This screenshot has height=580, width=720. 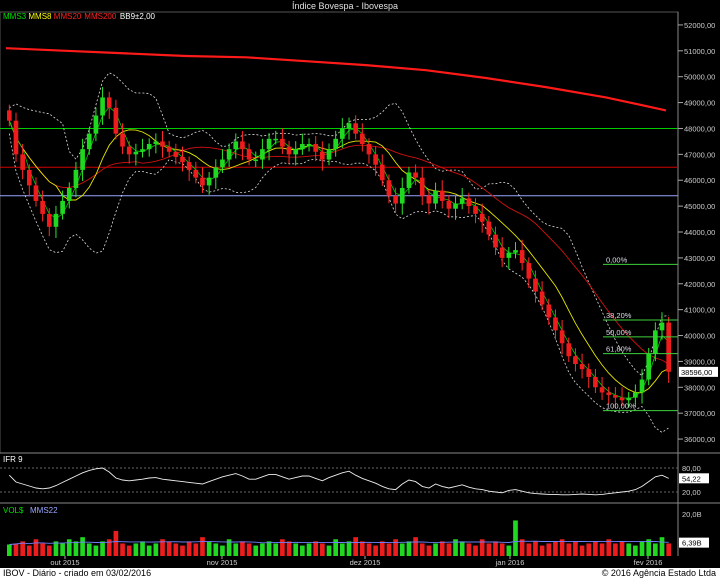 What do you see at coordinates (691, 492) in the screenshot?
I see `rsi-tick-label: 20,00` at bounding box center [691, 492].